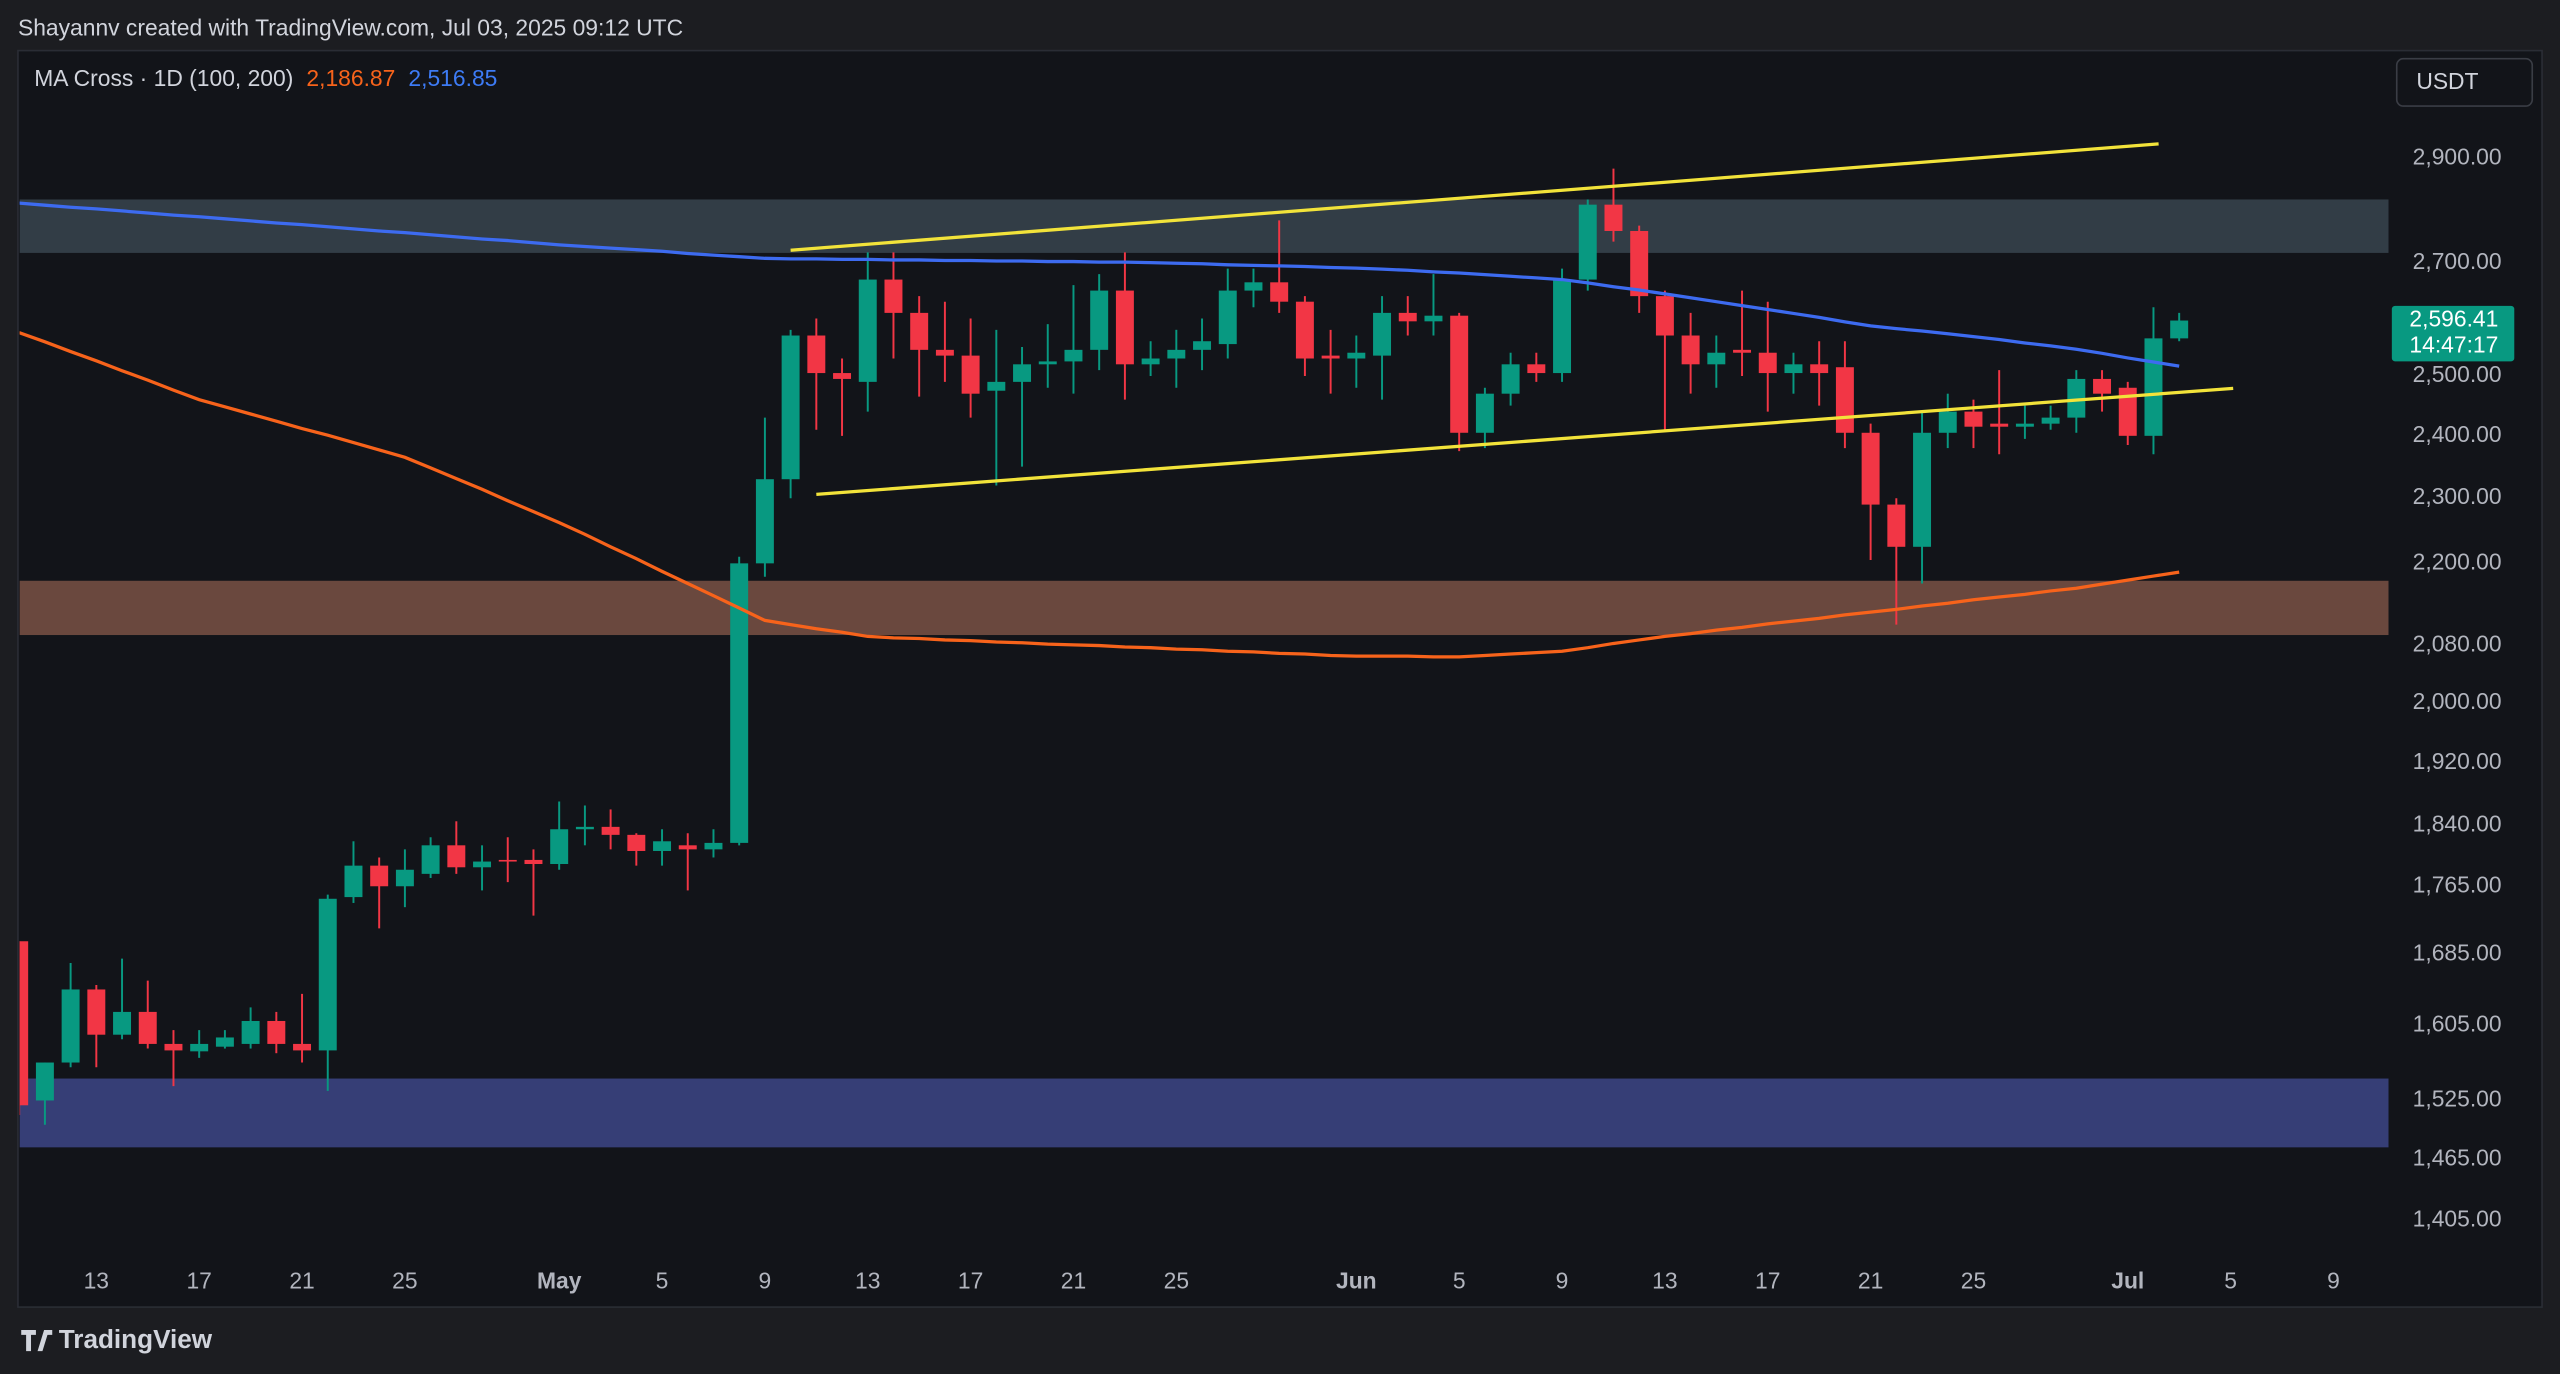 Image resolution: width=2560 pixels, height=1374 pixels. Describe the element at coordinates (2457, 156) in the screenshot. I see `y-tick-label: 2,900.00` at that location.